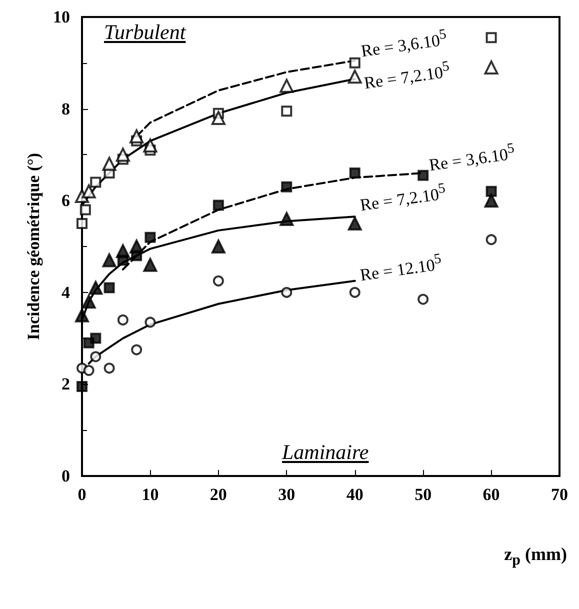 The width and height of the screenshot is (579, 609). I want to click on y-tick-label: 4, so click(66, 292).